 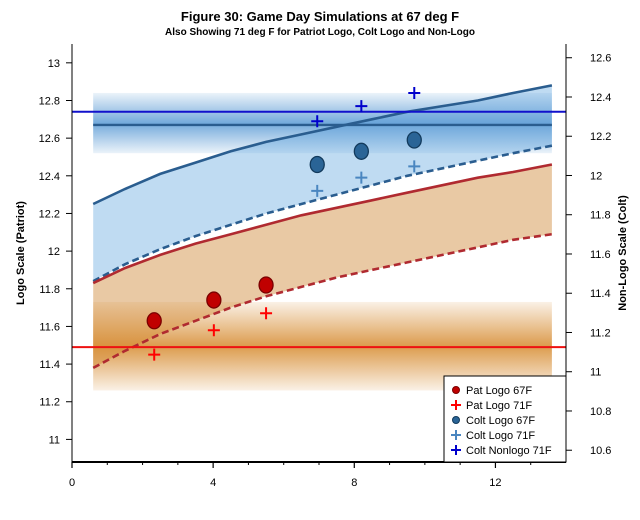 I want to click on y-right-tick-label: 12.4, so click(x=600, y=98).